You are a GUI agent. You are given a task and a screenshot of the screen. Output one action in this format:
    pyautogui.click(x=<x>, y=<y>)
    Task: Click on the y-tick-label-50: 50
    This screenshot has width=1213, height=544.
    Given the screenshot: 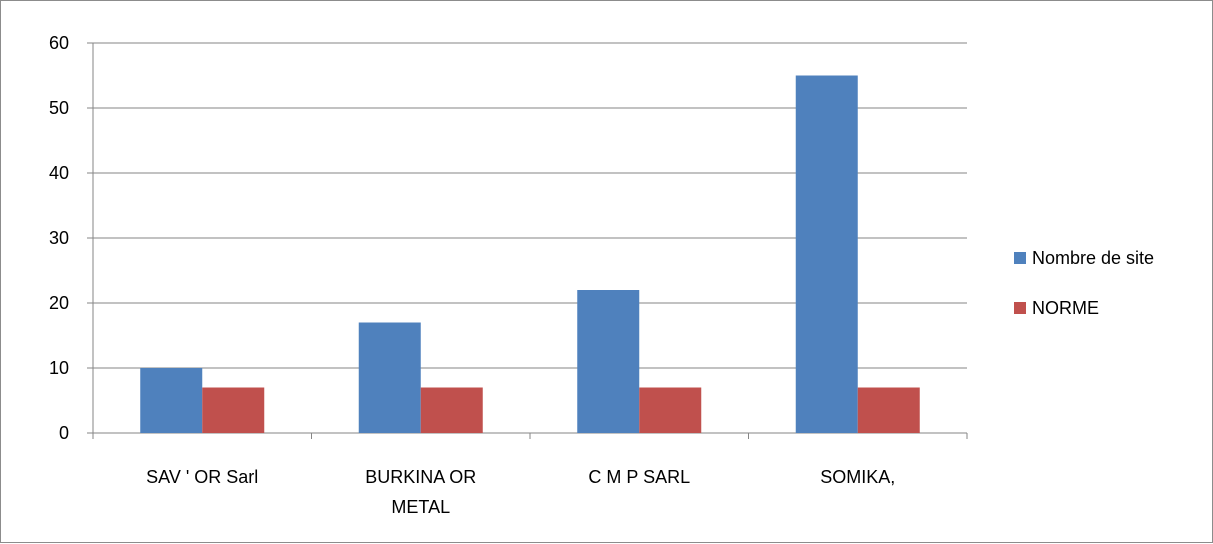 What is the action you would take?
    pyautogui.click(x=59, y=108)
    